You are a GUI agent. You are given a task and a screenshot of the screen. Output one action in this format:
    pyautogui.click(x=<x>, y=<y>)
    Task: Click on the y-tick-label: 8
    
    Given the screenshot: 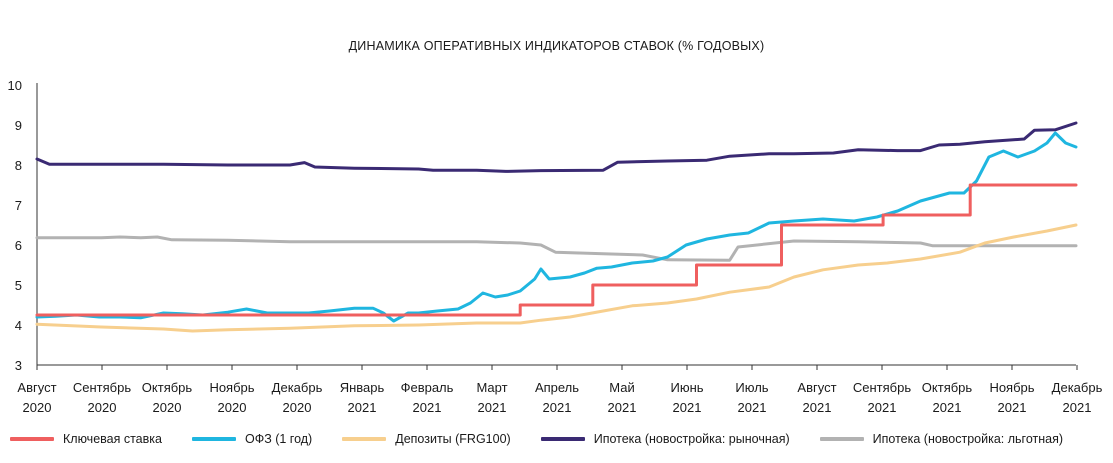 What is the action you would take?
    pyautogui.click(x=18, y=165)
    